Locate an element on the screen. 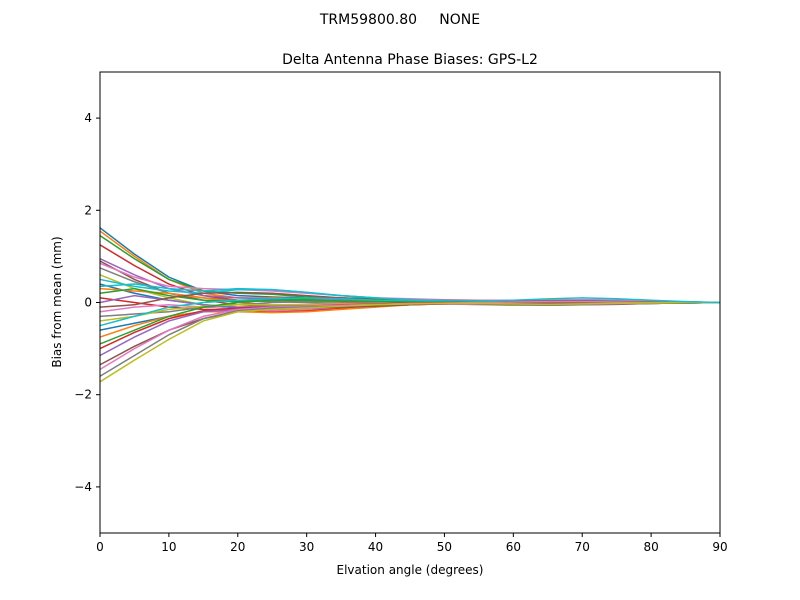 The height and width of the screenshot is (600, 800). x-axis: 0 10 20 30 40 50 60 70 80 90 is located at coordinates (412, 543).